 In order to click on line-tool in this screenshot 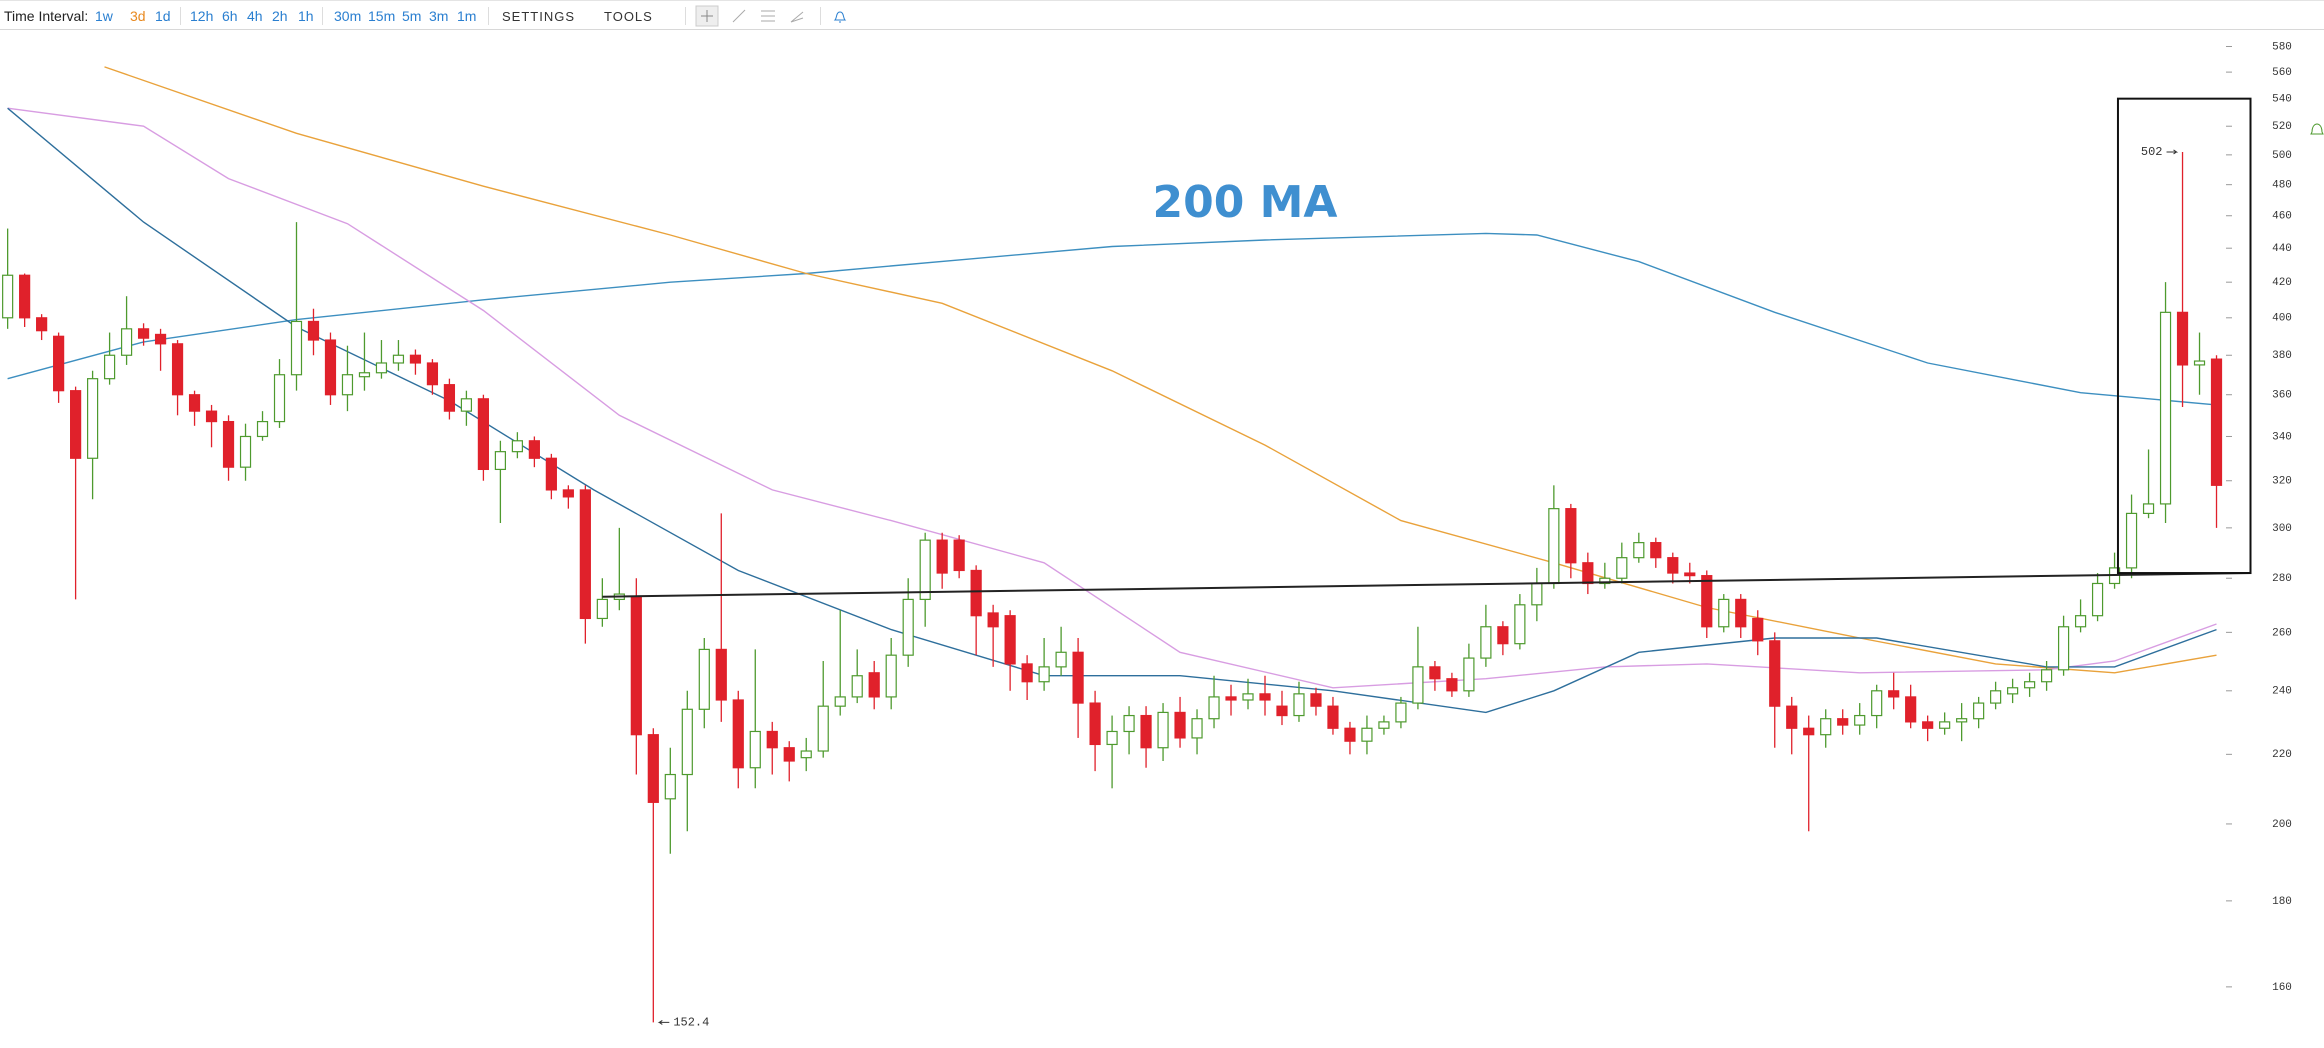, I will do `click(739, 16)`.